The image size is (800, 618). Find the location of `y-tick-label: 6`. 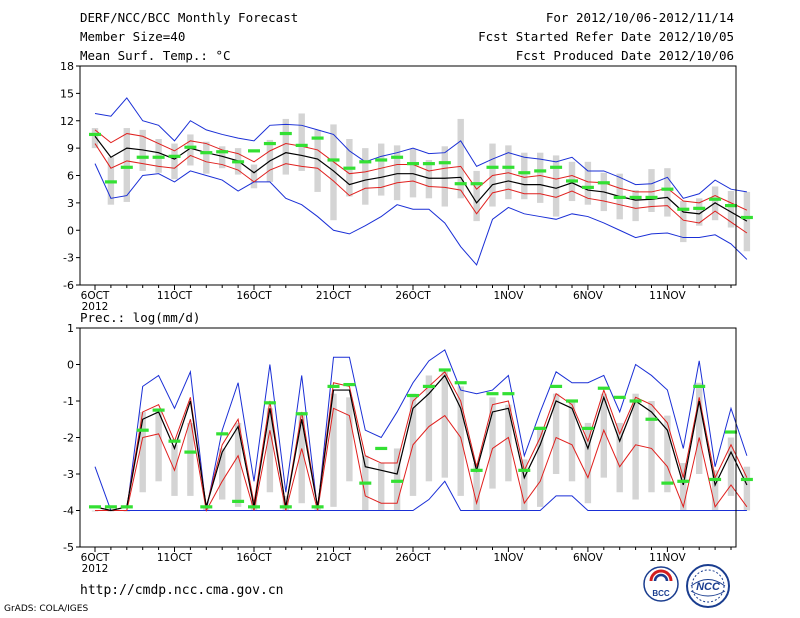

y-tick-label: 6 is located at coordinates (70, 176).